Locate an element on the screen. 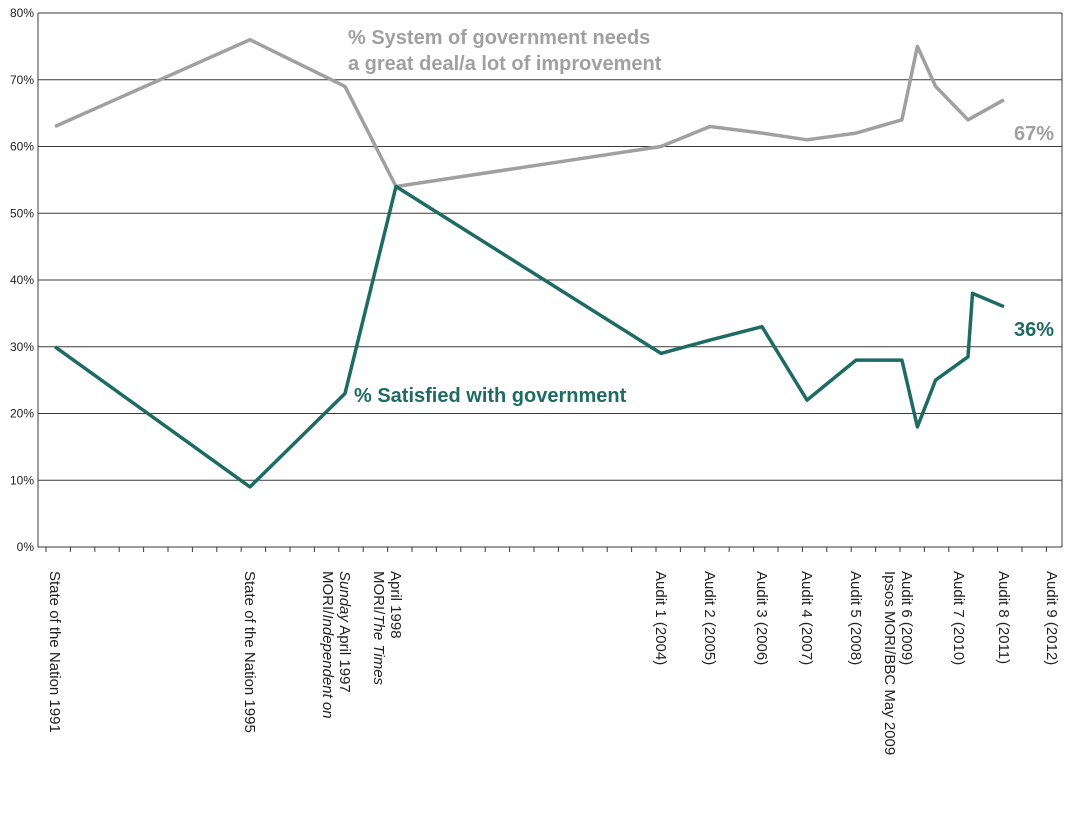 This screenshot has width=1072, height=816. x-tick-label: Audit 7 (2010) is located at coordinates (958, 618).